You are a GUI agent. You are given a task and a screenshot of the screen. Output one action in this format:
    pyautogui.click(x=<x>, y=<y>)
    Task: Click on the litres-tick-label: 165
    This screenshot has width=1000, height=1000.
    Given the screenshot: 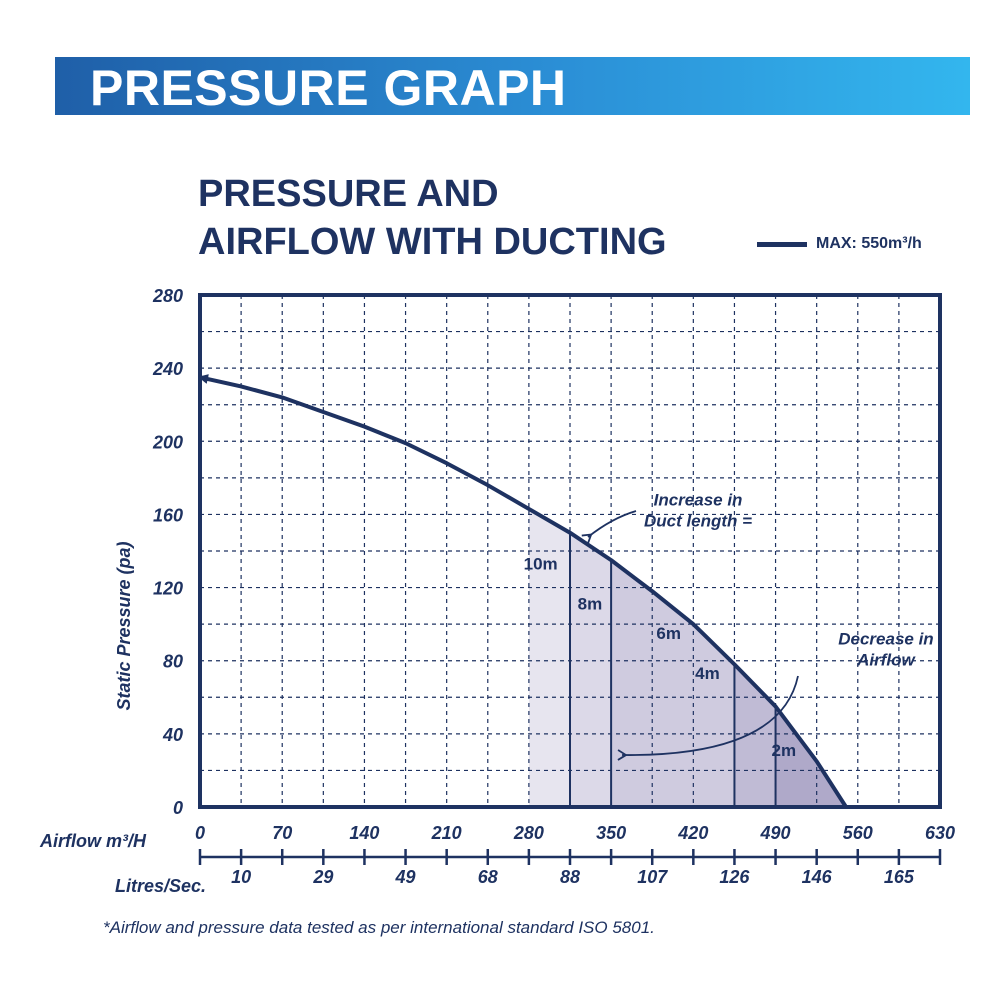 What is the action you would take?
    pyautogui.click(x=899, y=877)
    